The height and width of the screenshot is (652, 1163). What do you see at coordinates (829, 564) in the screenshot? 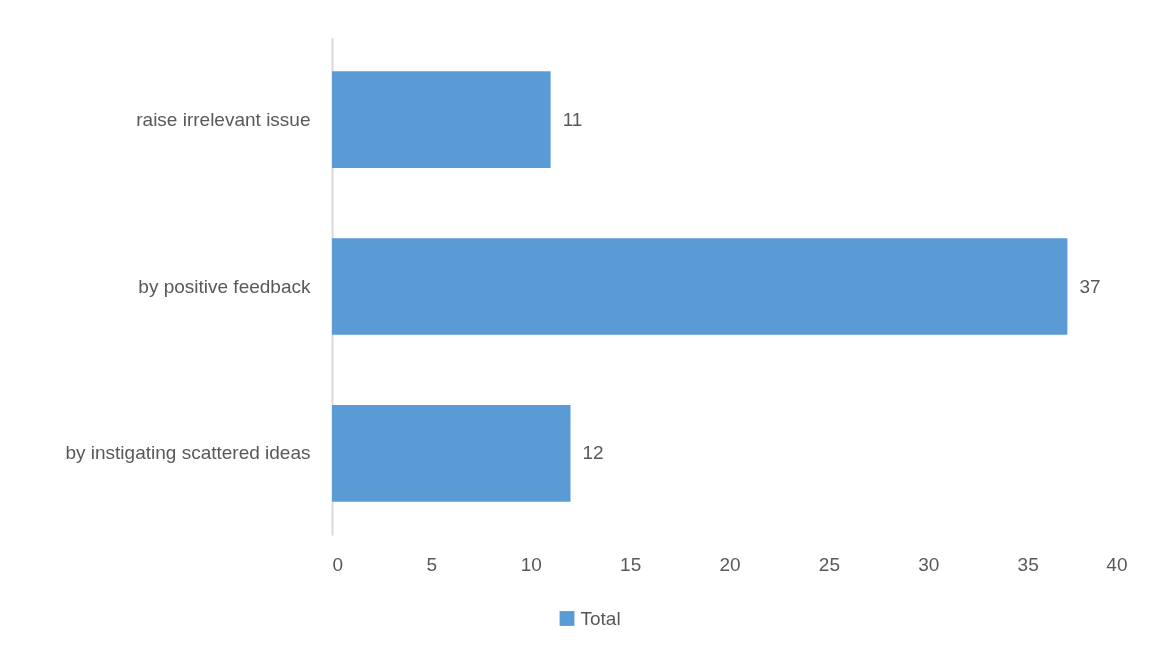
I see `x-tick-label: 25` at bounding box center [829, 564].